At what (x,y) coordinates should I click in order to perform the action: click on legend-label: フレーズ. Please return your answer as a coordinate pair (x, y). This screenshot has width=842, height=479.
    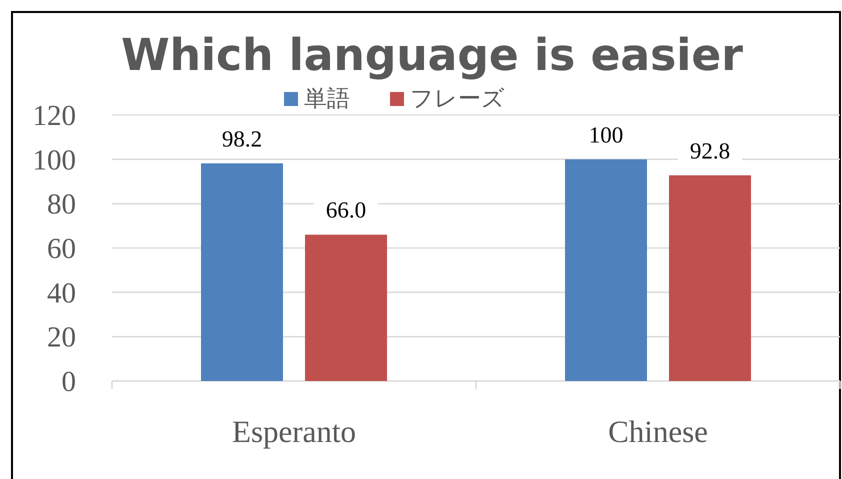
    Looking at the image, I should click on (457, 98).